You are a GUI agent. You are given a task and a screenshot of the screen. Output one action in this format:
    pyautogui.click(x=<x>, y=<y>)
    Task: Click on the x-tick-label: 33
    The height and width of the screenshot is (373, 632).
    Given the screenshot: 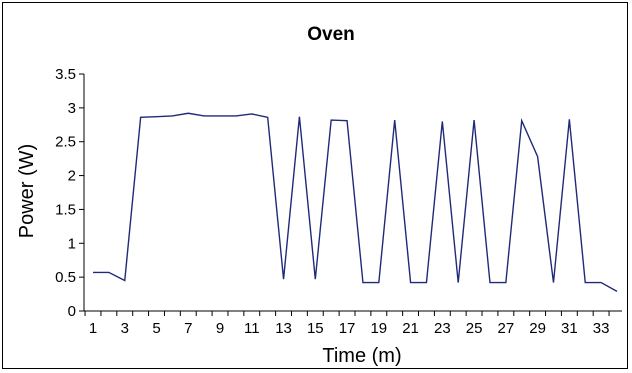 What is the action you would take?
    pyautogui.click(x=601, y=328)
    